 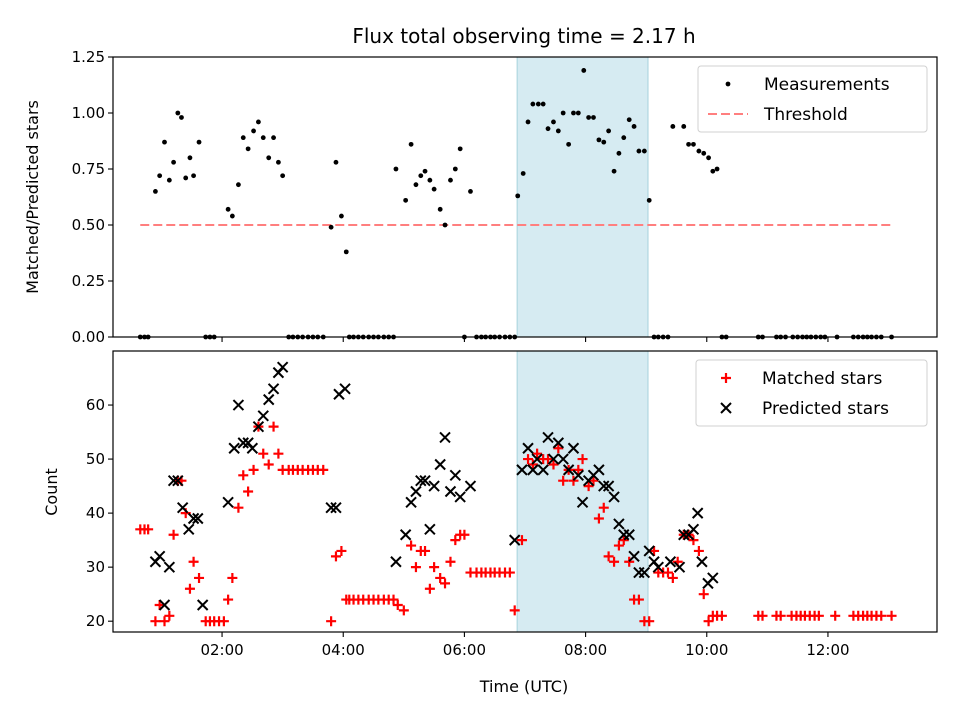 I want to click on top-y-tick-label: 0.50, so click(x=88, y=225).